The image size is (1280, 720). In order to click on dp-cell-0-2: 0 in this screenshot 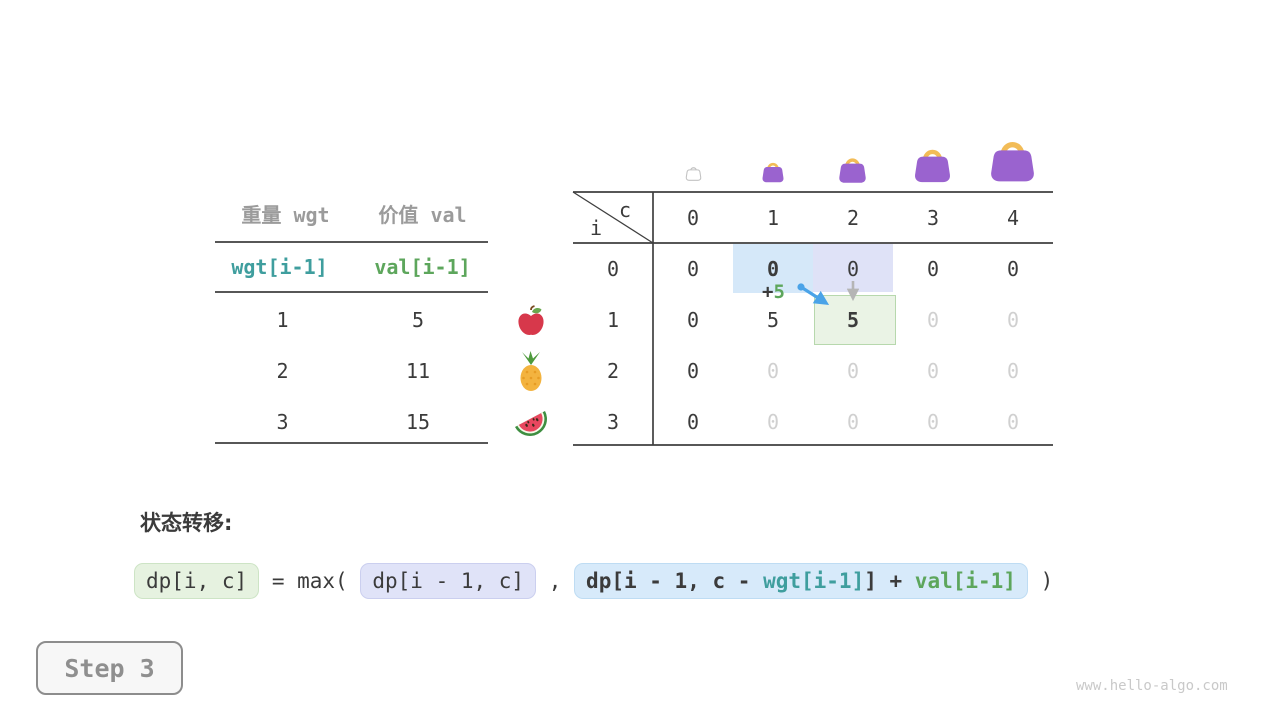, I will do `click(853, 268)`.